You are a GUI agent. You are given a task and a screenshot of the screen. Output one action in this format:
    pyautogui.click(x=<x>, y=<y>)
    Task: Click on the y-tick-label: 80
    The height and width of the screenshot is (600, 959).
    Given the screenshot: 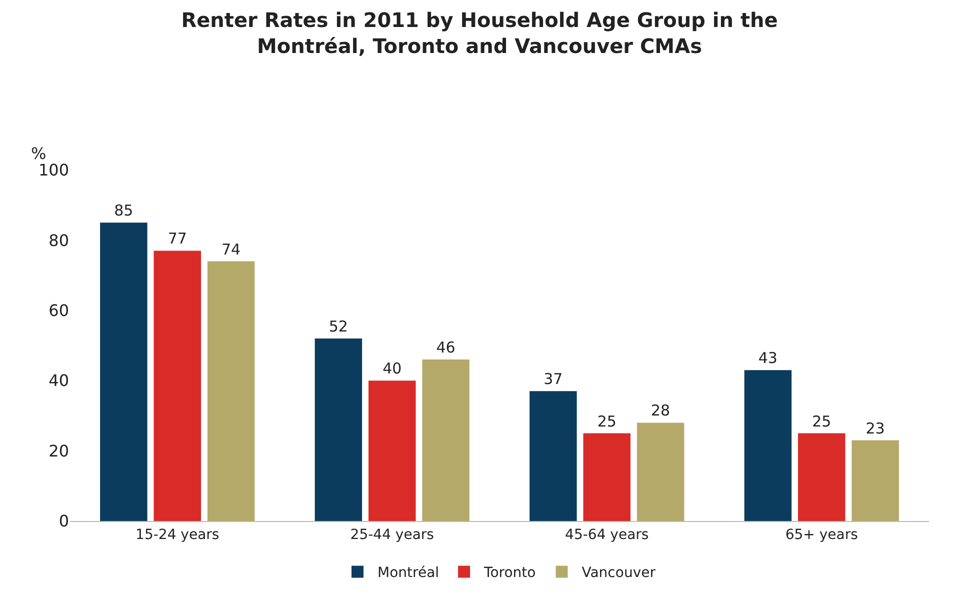 What is the action you would take?
    pyautogui.click(x=58, y=240)
    